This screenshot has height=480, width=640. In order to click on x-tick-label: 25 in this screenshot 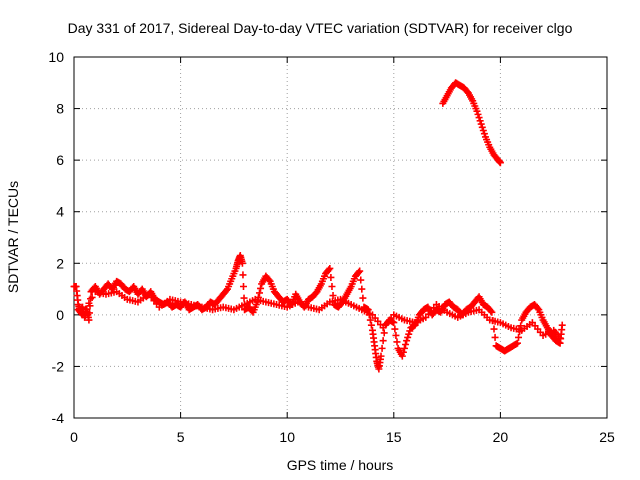, I will do `click(607, 437)`.